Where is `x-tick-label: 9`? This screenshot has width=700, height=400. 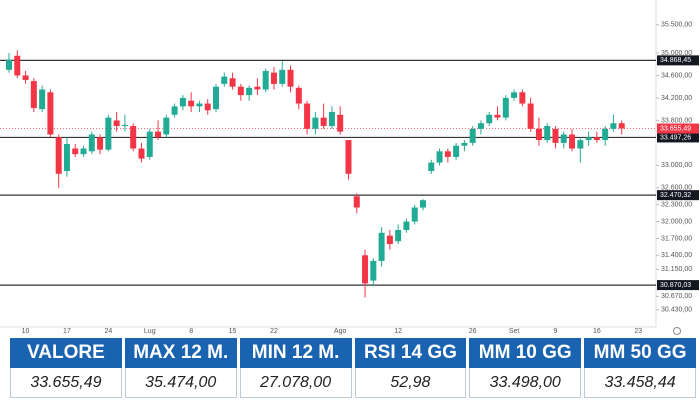 x-tick-label: 9 is located at coordinates (556, 331).